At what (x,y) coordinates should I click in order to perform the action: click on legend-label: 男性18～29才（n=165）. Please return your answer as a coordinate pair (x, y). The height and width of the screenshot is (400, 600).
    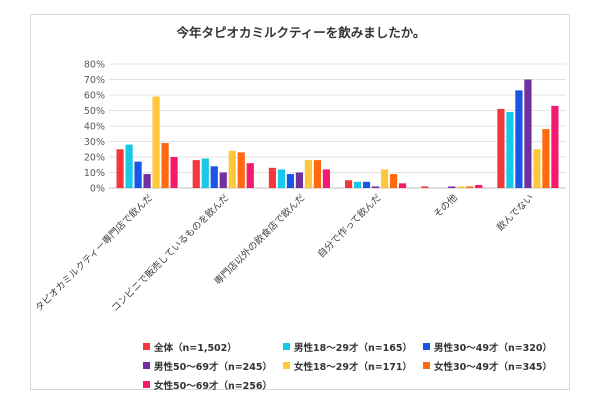
    Looking at the image, I should click on (353, 348).